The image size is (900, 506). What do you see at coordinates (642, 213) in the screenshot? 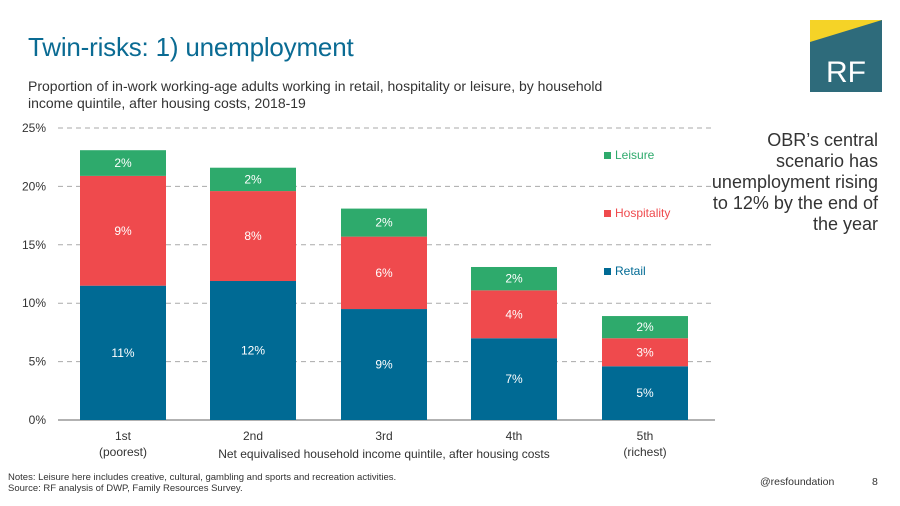
I see `legend-label-hospitality: Hospitality` at bounding box center [642, 213].